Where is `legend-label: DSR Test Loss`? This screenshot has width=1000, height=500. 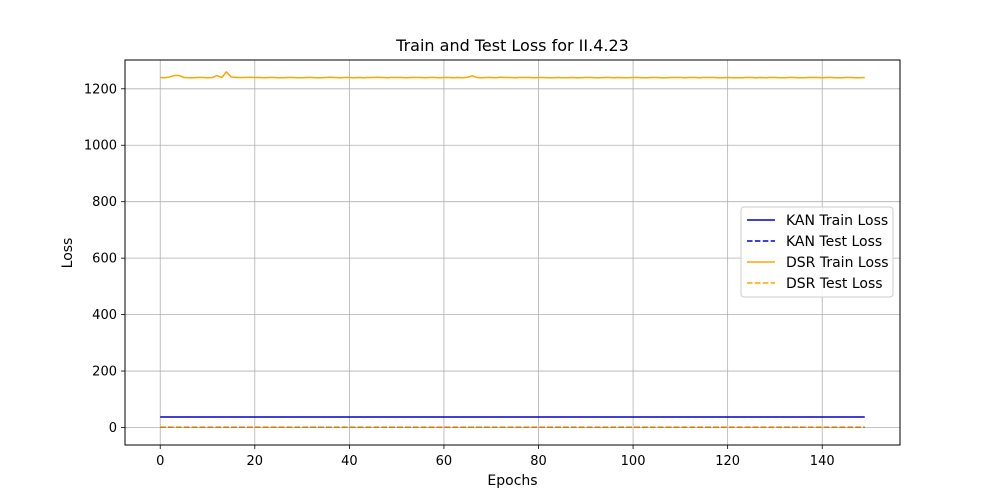 legend-label: DSR Test Loss is located at coordinates (834, 284).